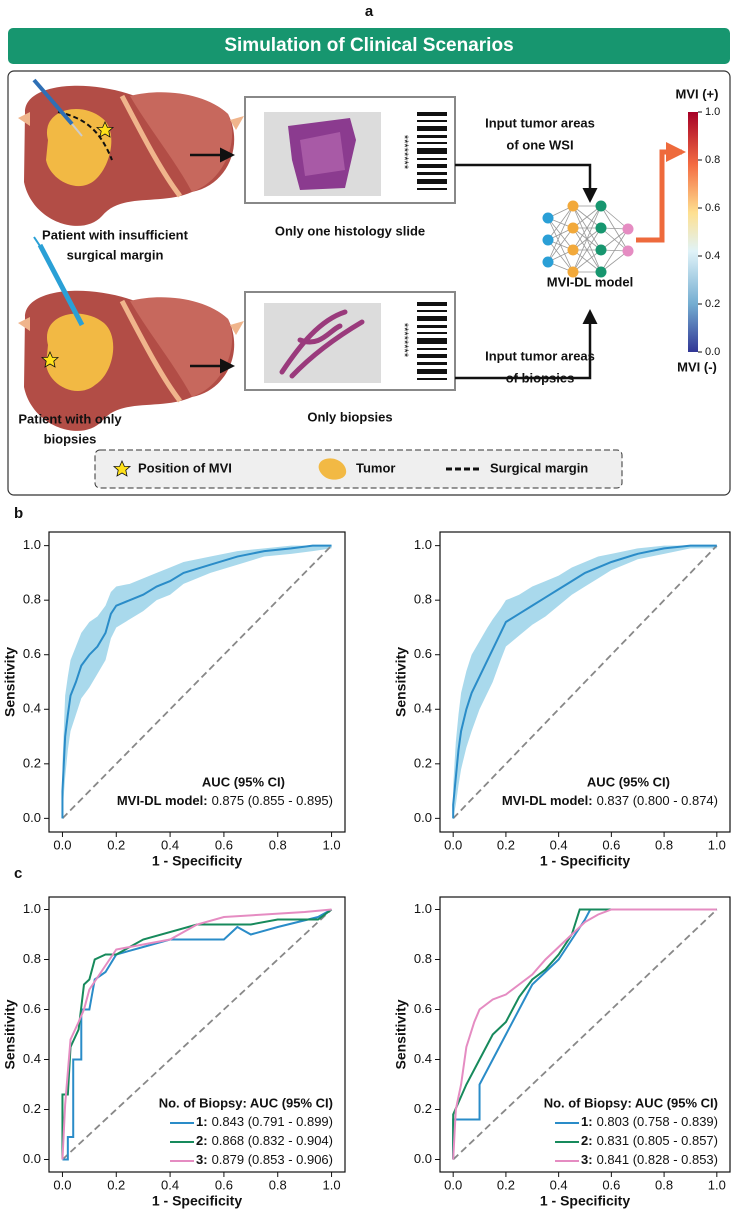 The image size is (738, 1230). I want to click on x-tick-label: 0.2, so click(506, 1184).